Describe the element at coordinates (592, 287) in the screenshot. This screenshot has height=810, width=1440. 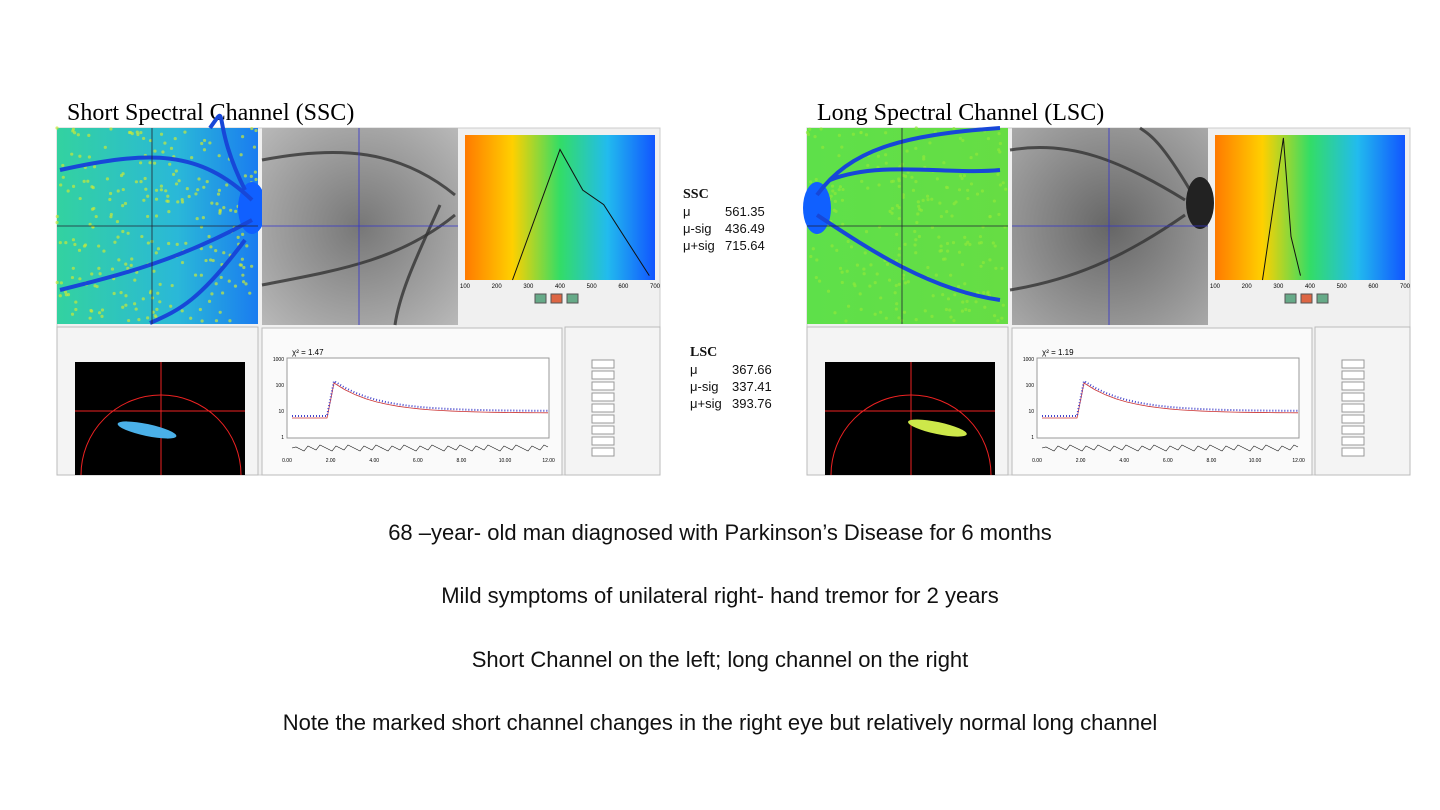
I see `hist-tick-label: 500` at that location.